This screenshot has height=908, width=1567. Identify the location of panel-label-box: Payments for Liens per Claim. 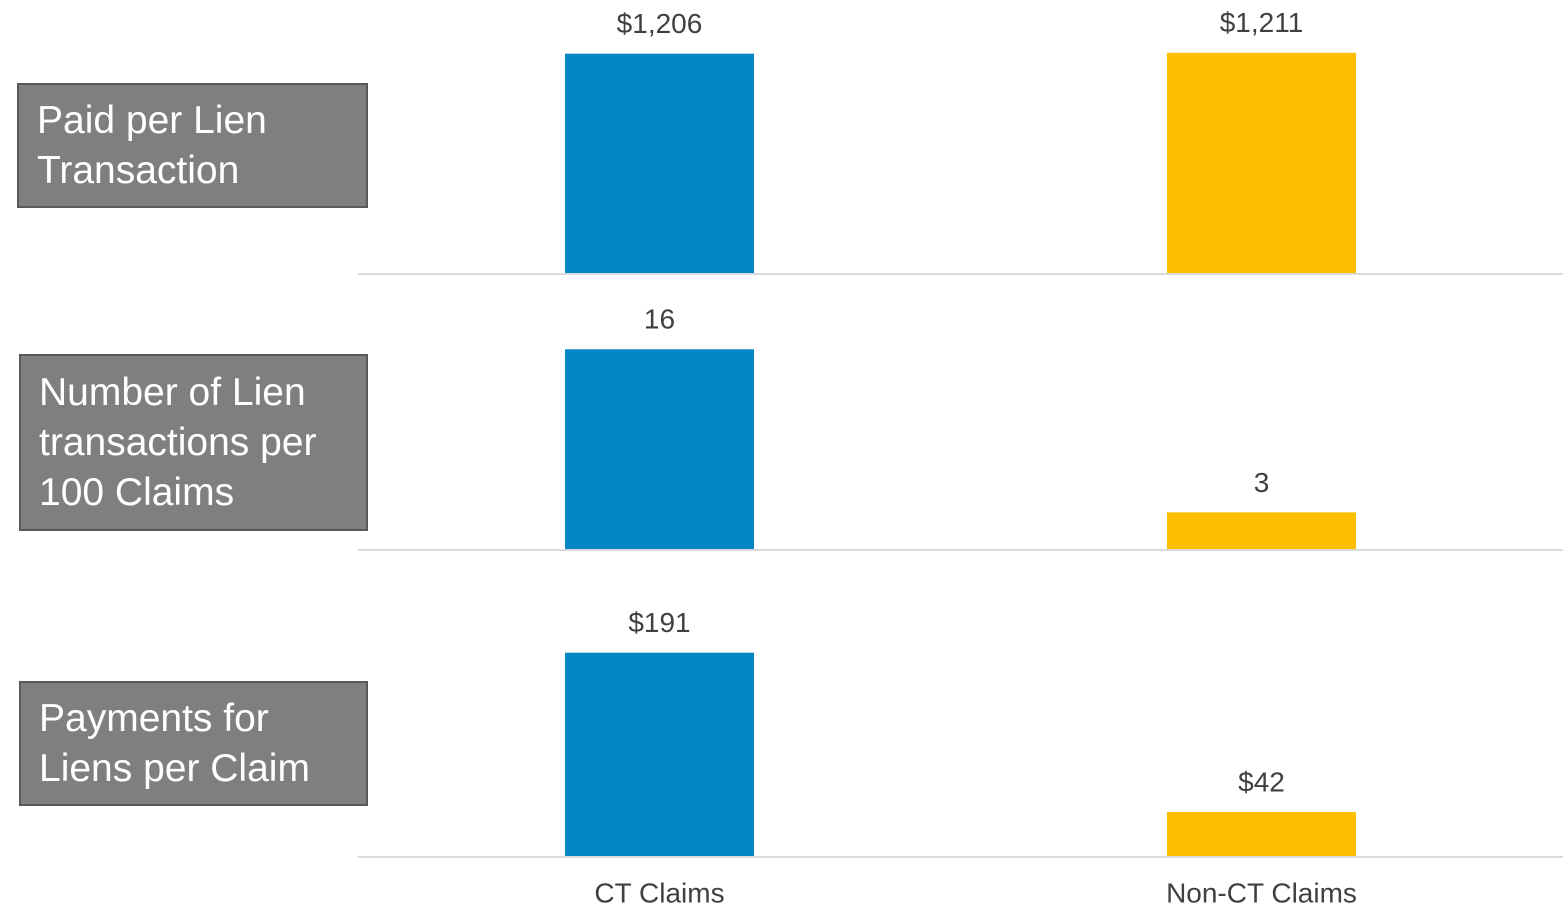
(193, 743).